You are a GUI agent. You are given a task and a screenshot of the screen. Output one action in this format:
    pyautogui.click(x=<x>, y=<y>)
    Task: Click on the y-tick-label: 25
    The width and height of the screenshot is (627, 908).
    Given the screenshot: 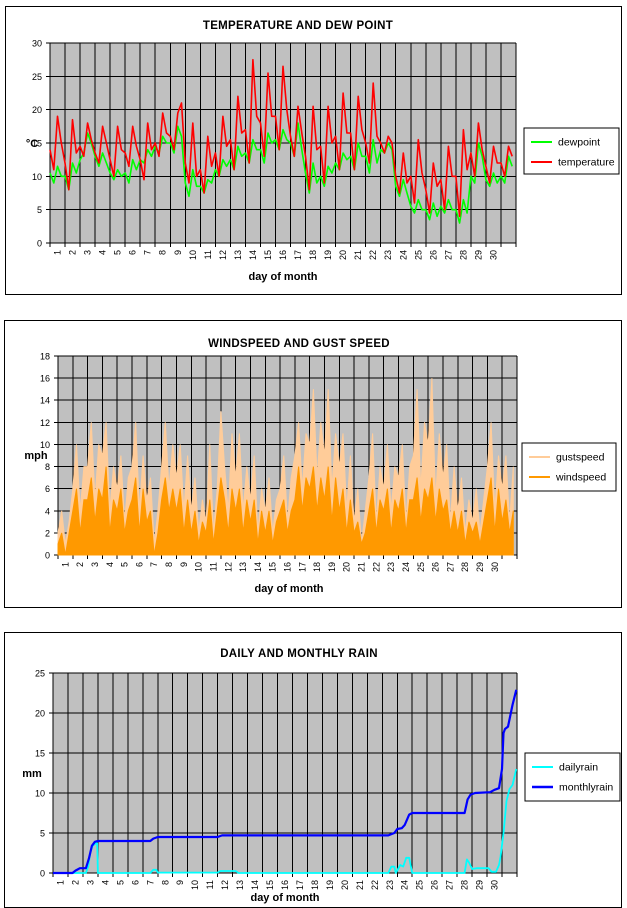 What is the action you would take?
    pyautogui.click(x=37, y=77)
    